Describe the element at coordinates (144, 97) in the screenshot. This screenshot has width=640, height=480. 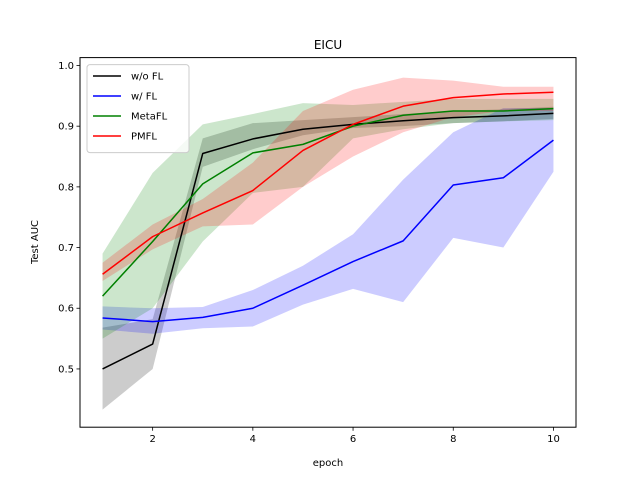
I see `legend-label: w/ FL` at that location.